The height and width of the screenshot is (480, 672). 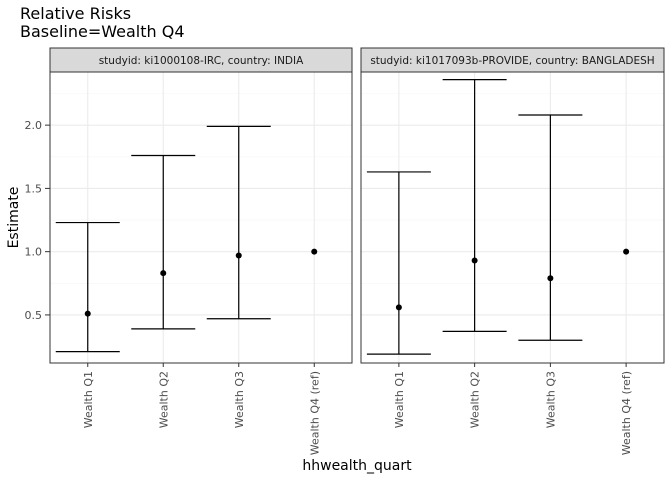 I want to click on y-tick-label: 2.0, so click(x=34, y=125).